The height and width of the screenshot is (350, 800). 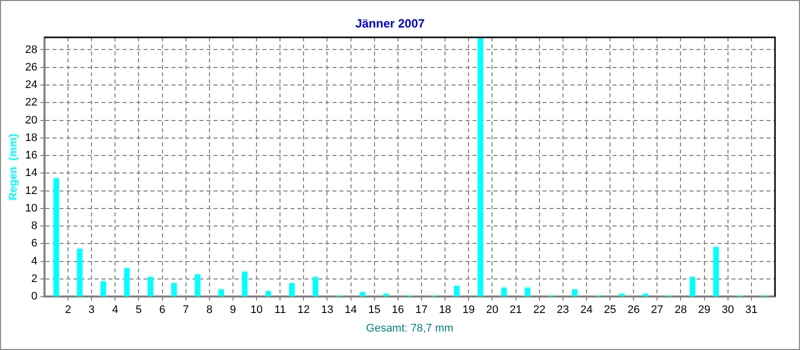 What do you see at coordinates (162, 310) in the screenshot?
I see `x-tick-label: 6` at bounding box center [162, 310].